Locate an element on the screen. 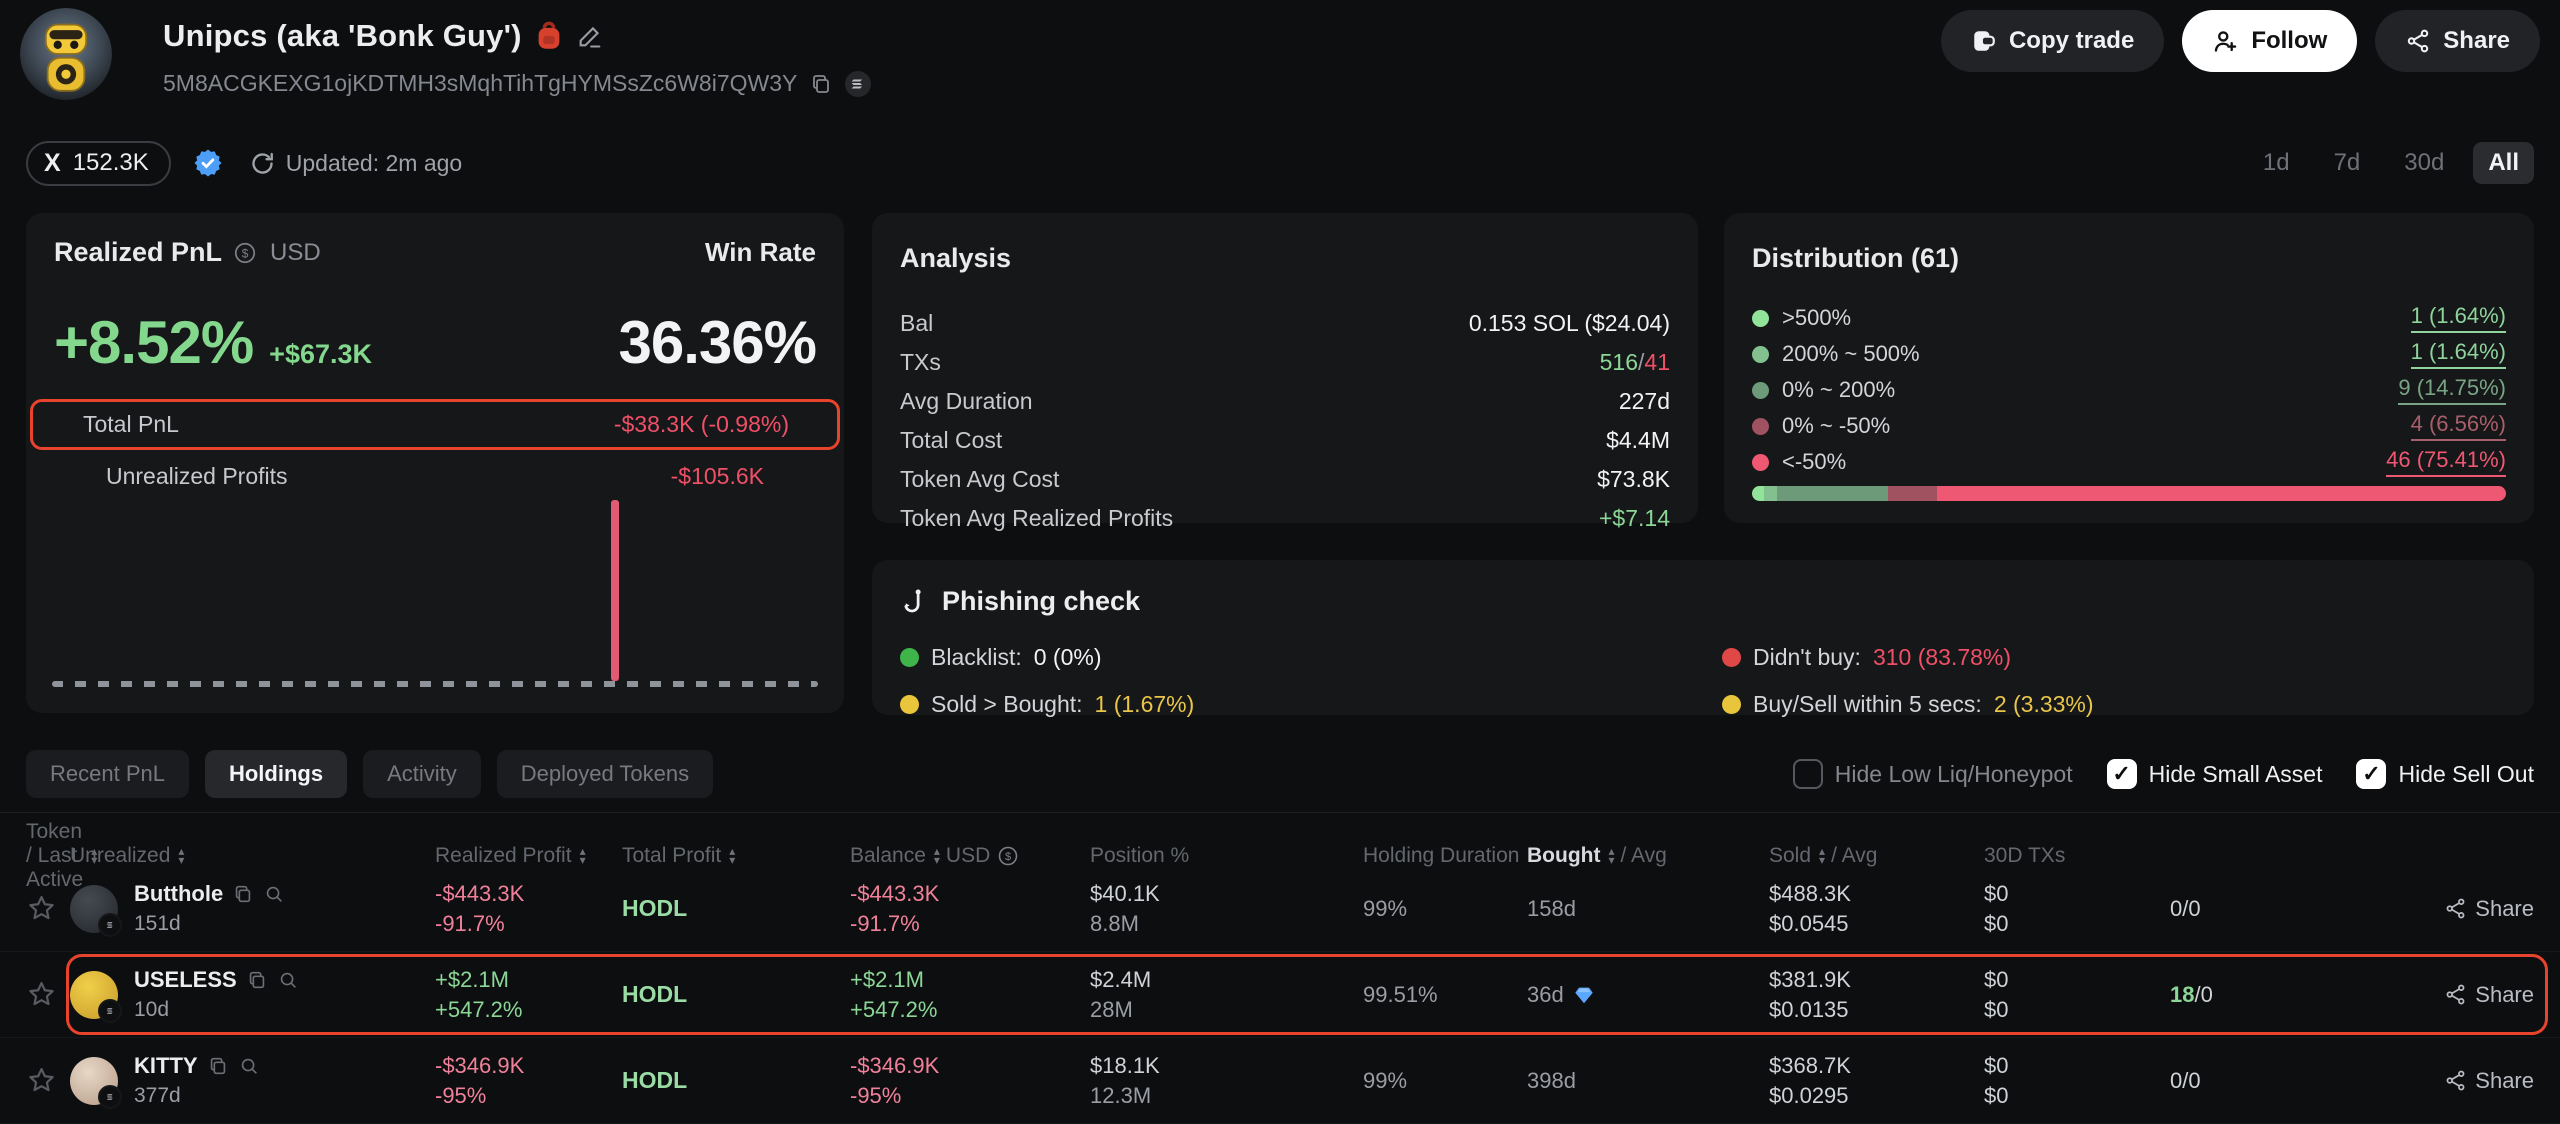 This screenshot has height=1124, width=2560. analysis-value: 0.153 SOL ($24.04) is located at coordinates (1569, 323).